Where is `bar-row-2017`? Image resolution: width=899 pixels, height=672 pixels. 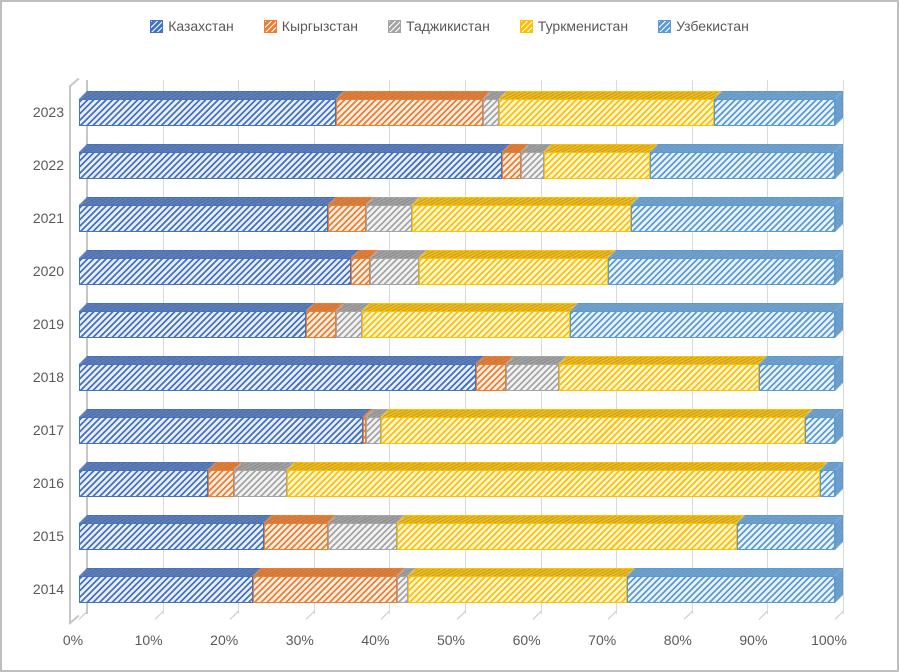 bar-row-2017 is located at coordinates (457, 430).